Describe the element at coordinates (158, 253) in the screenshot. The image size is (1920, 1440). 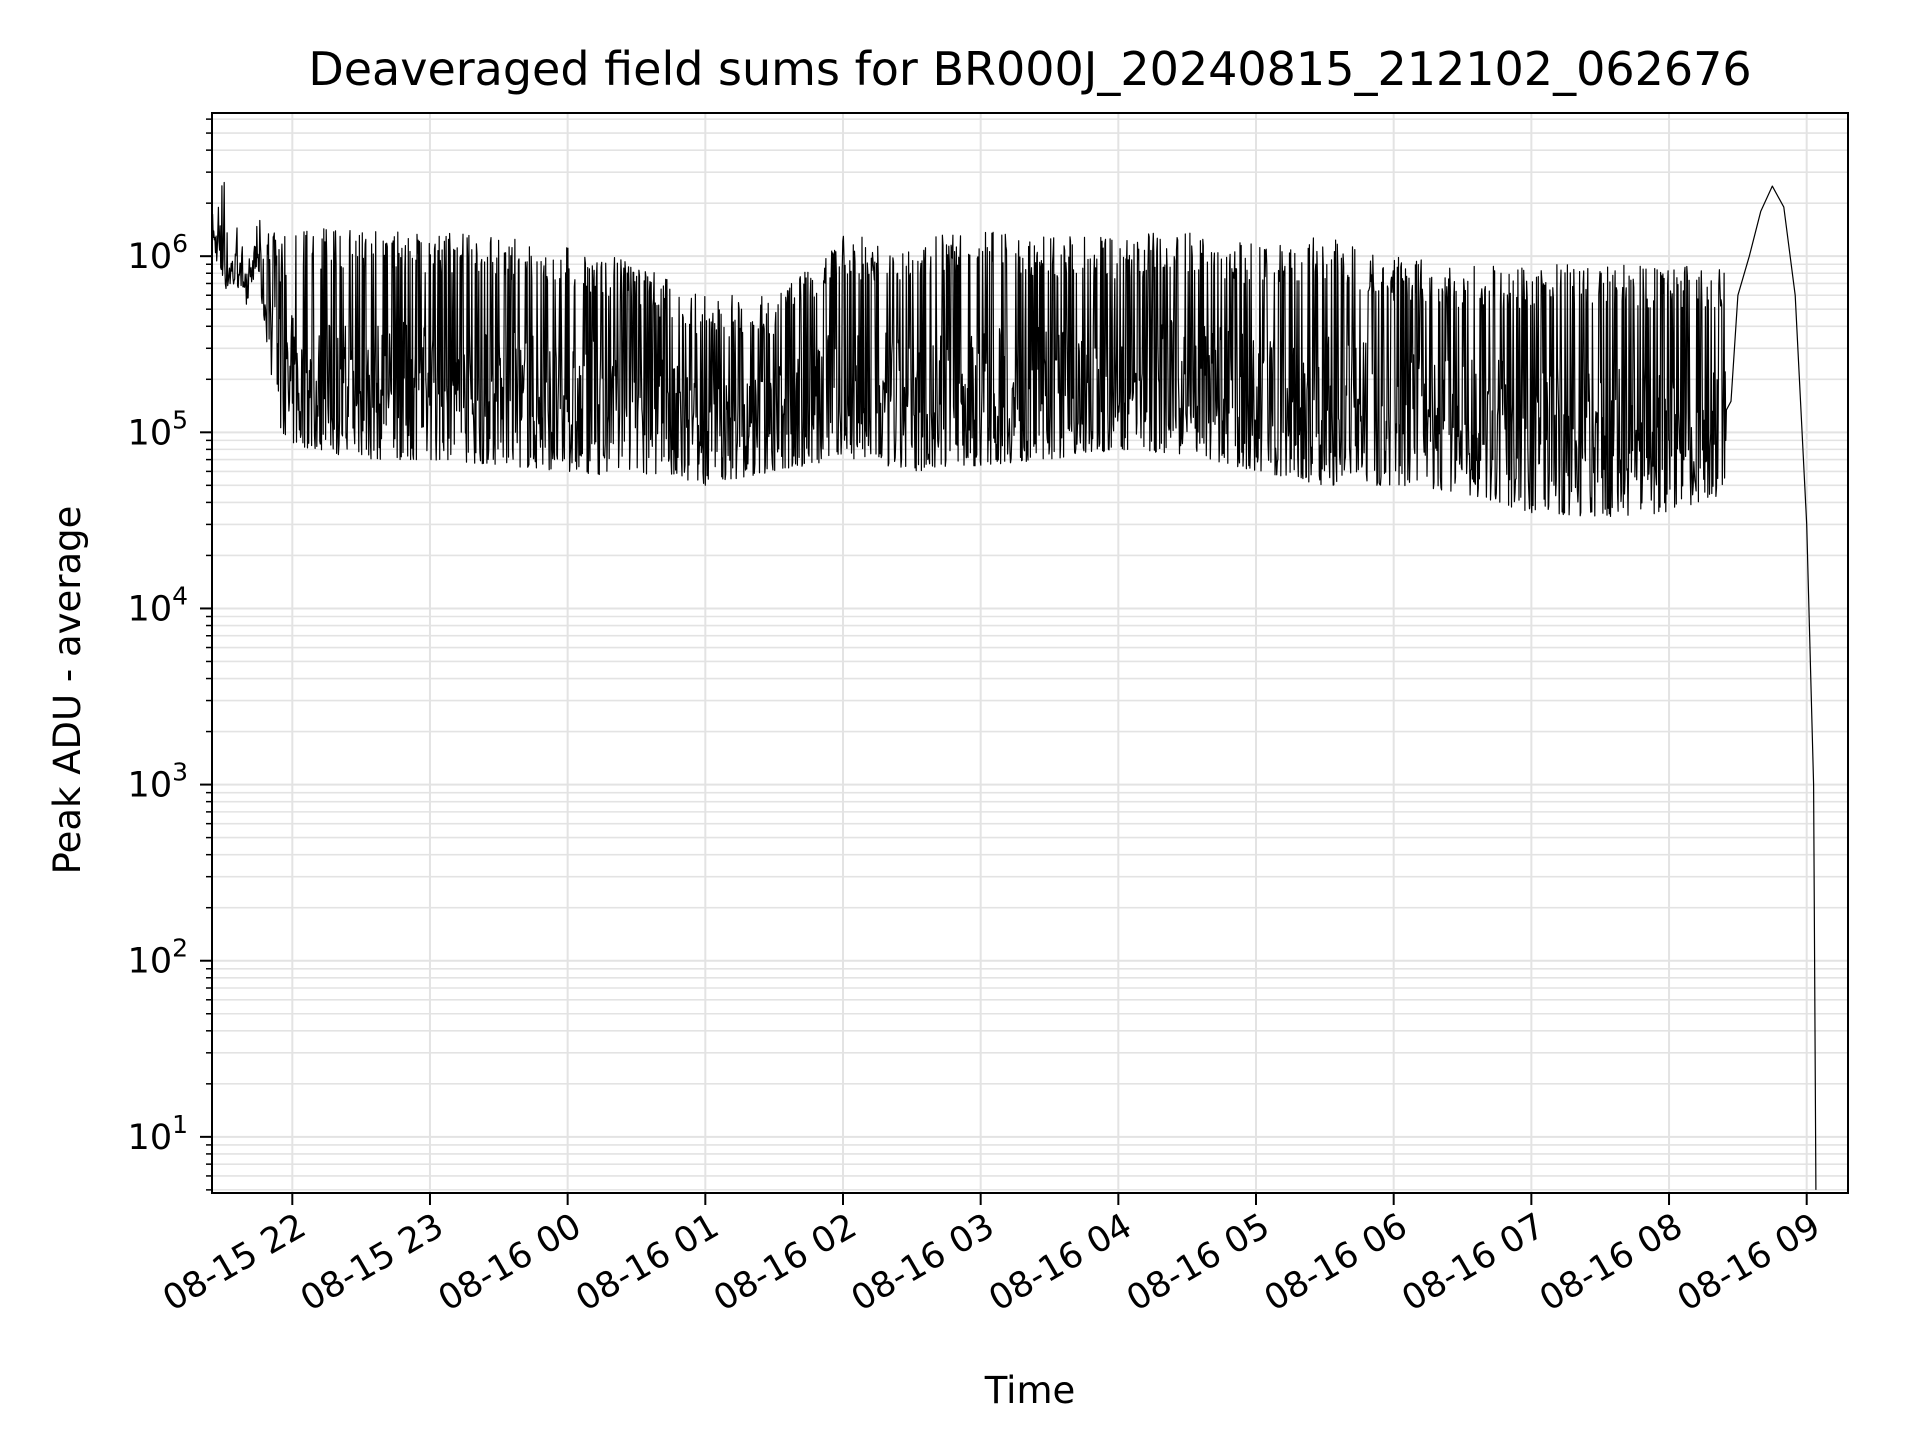
I see `y-tick-label: 10⁶` at that location.